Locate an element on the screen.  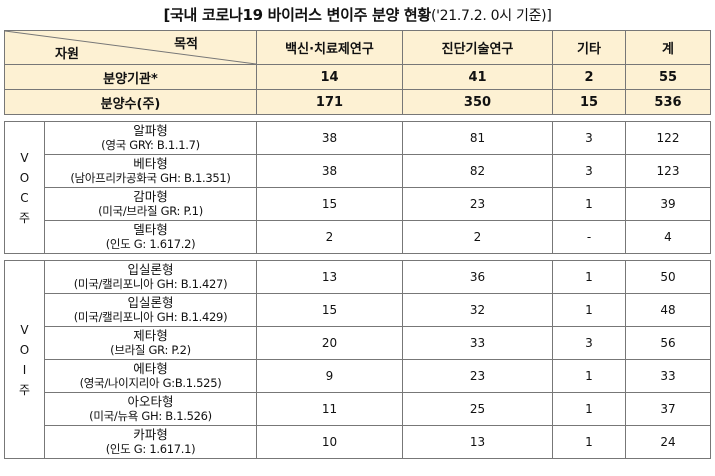
summary-value: 2 is located at coordinates (589, 77).